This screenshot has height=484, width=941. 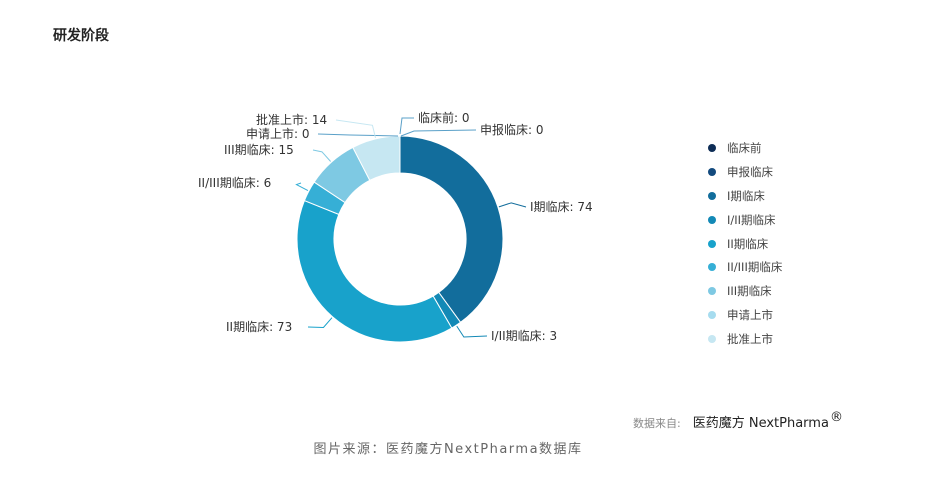 I want to click on data-label-II期临床: II期临床: 73, so click(x=259, y=327).